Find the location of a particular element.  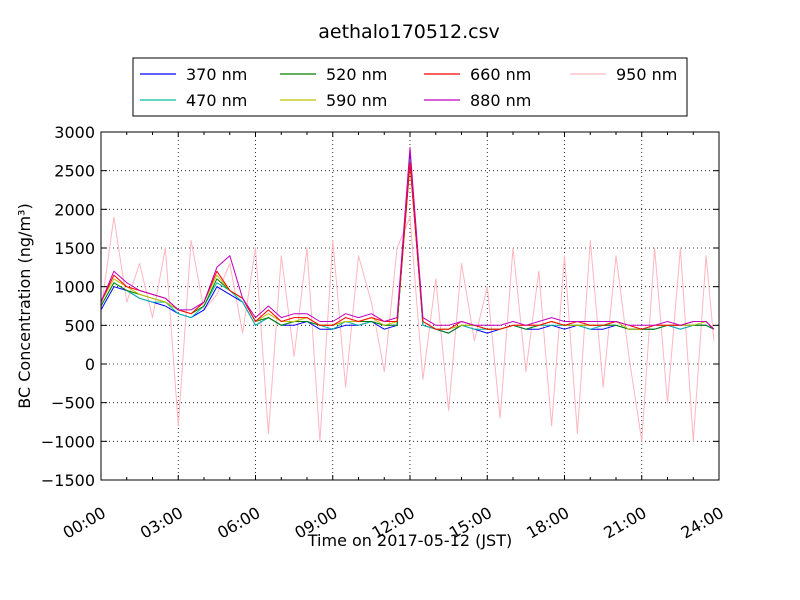

y-axis-label: BC Concentration (ng/m³) is located at coordinates (24, 305).